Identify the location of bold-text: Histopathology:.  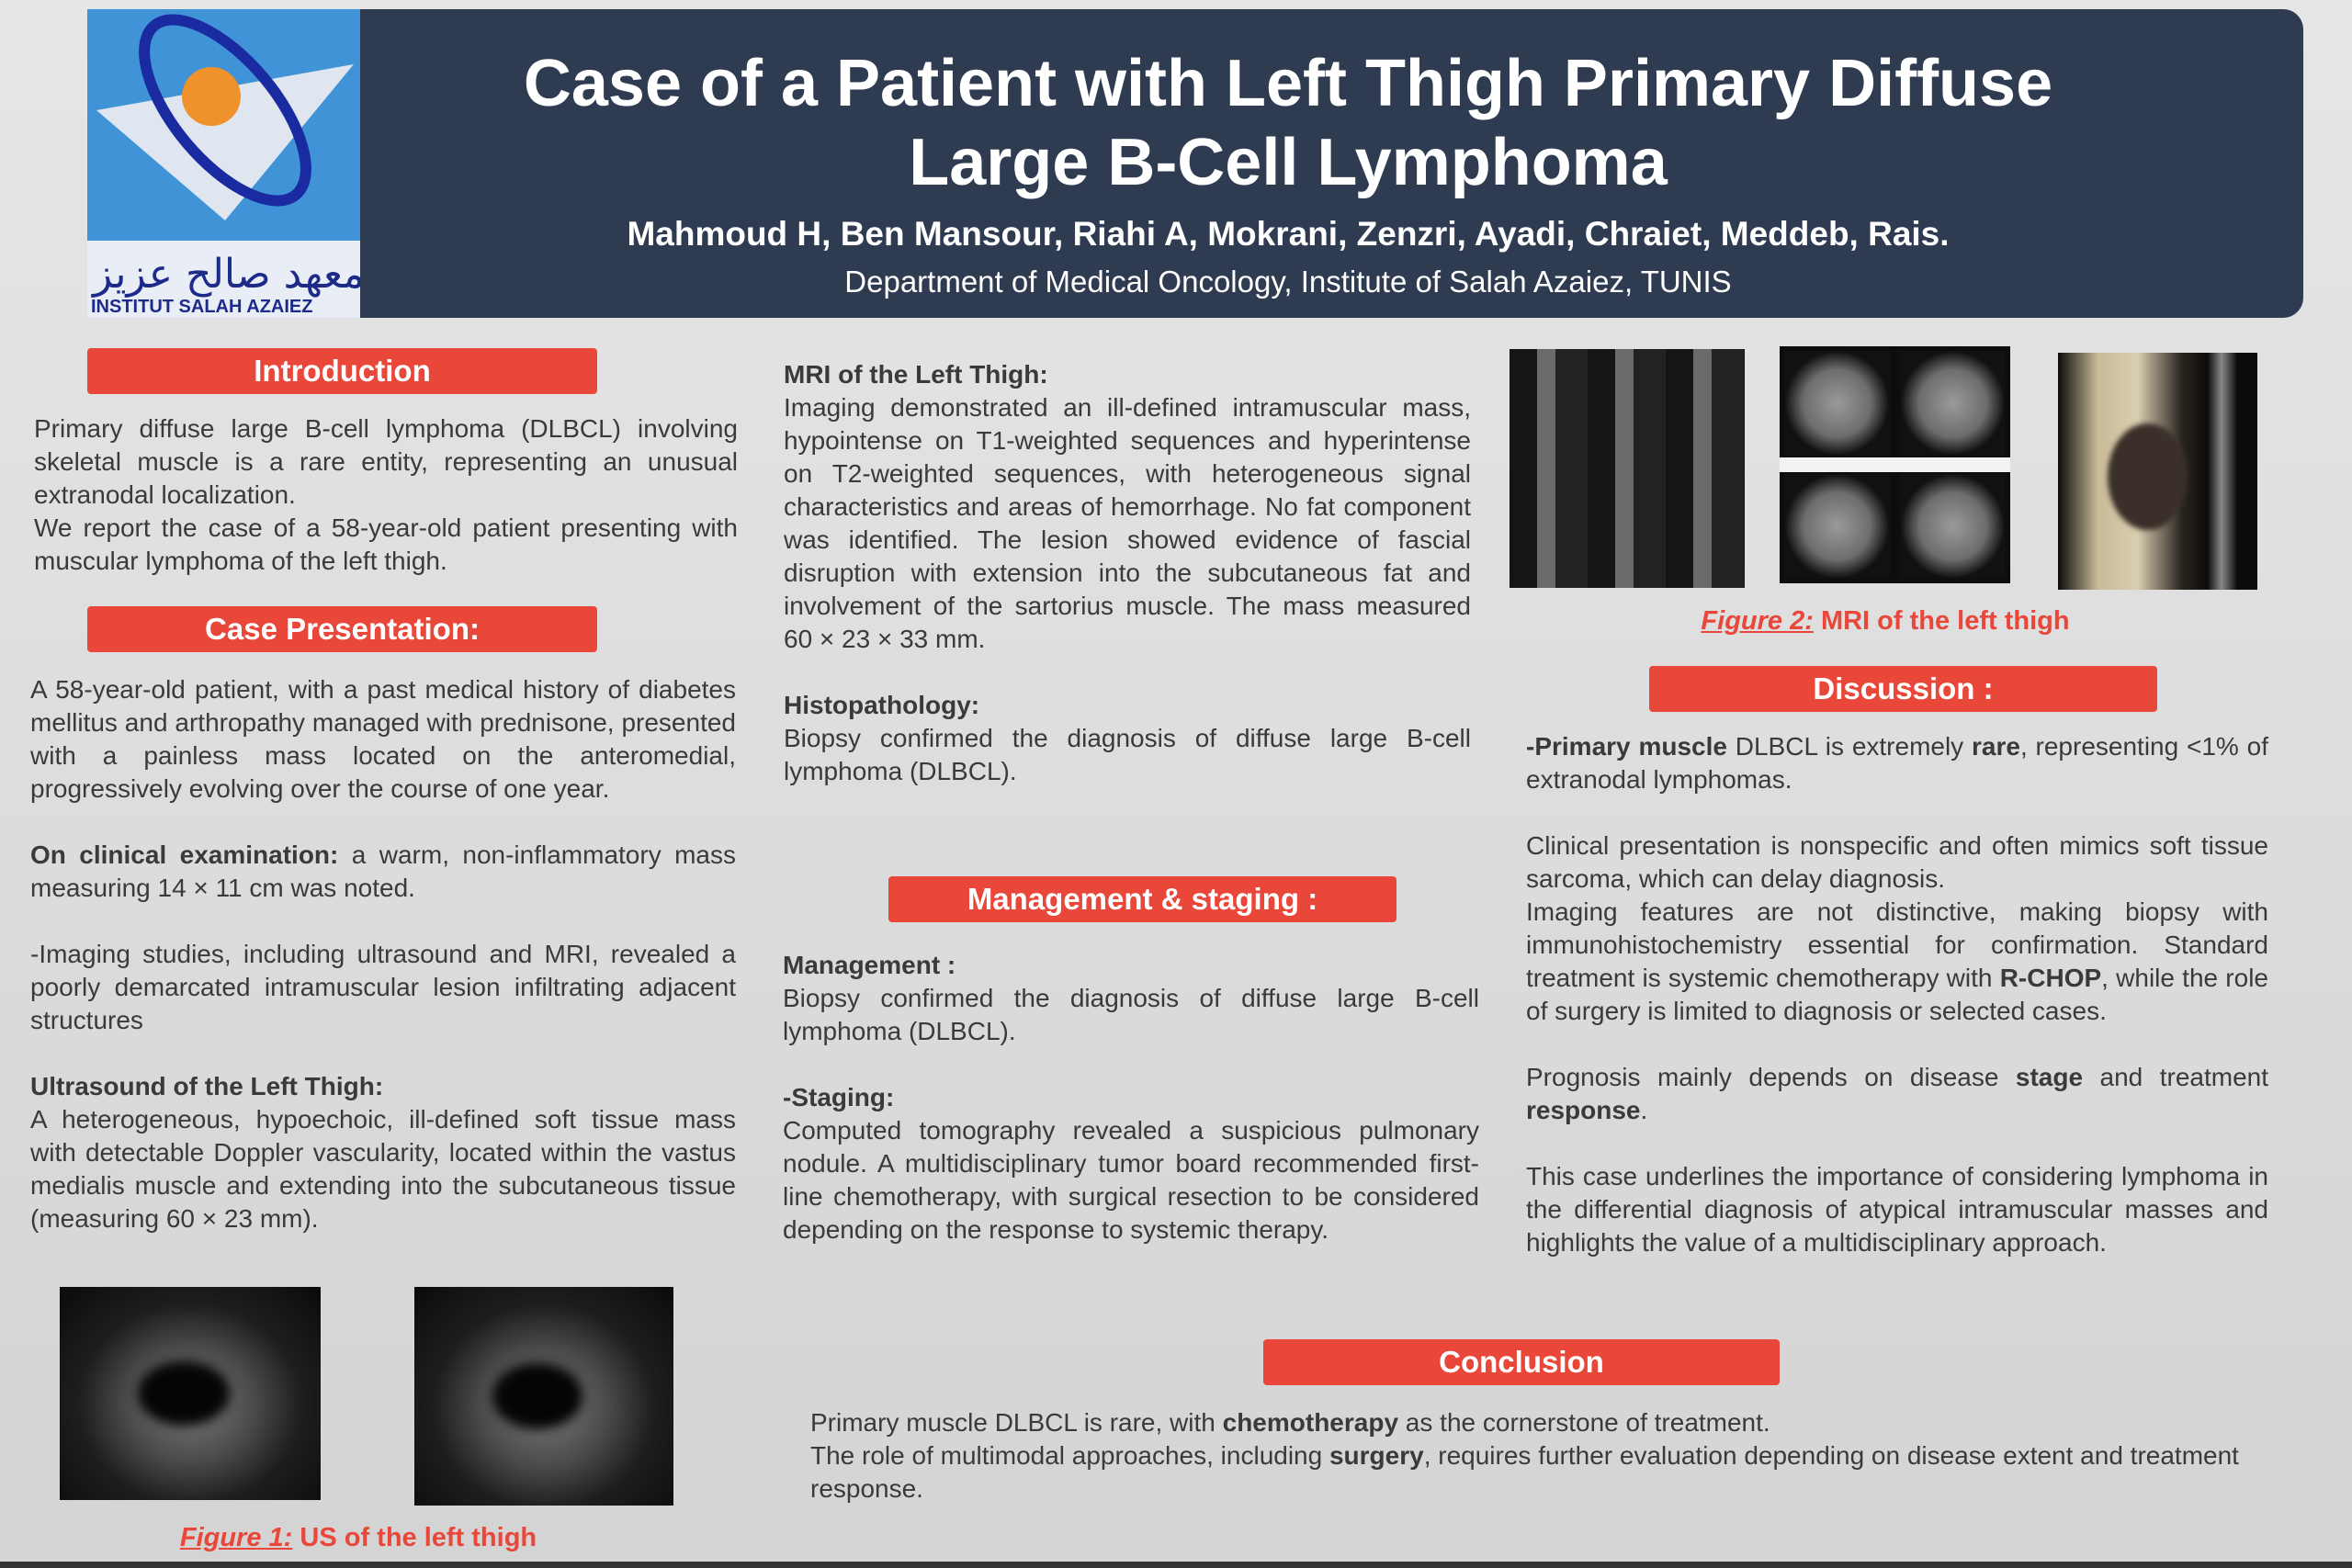
(882, 705).